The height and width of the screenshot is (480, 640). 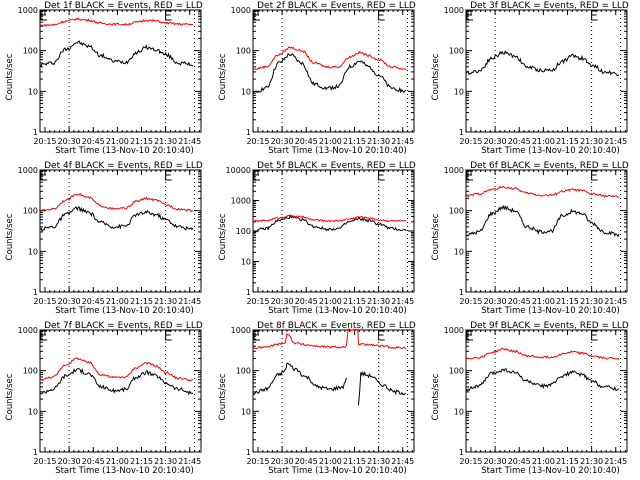 I want to click on panel-title: Det 7f BLACK = Events, RED = LLD, so click(x=123, y=326).